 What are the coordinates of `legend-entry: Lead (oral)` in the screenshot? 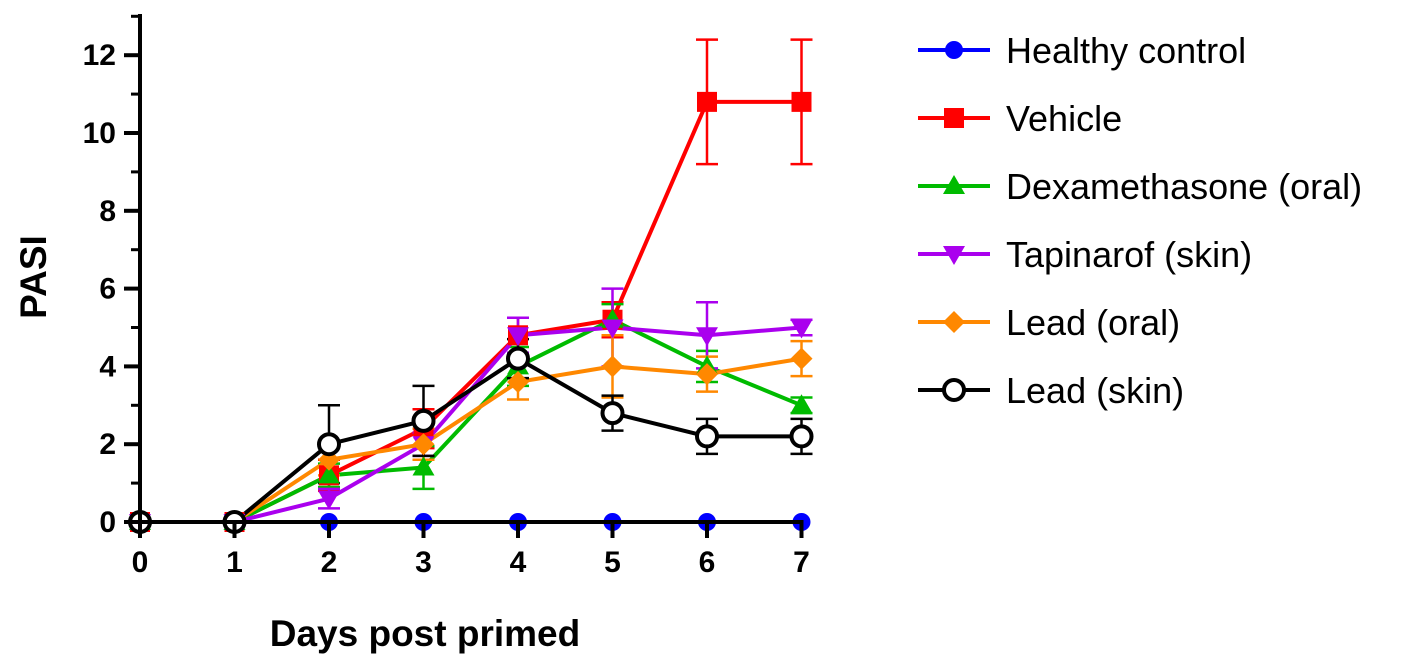 It's located at (1049, 322).